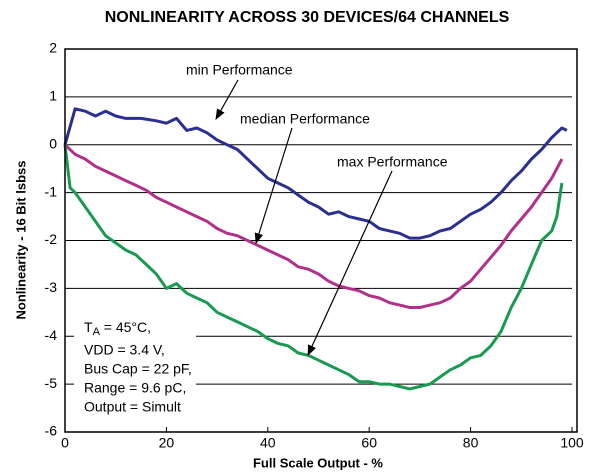 This screenshot has width=601, height=475. Describe the element at coordinates (65, 443) in the screenshot. I see `x-tick-label: 0` at that location.